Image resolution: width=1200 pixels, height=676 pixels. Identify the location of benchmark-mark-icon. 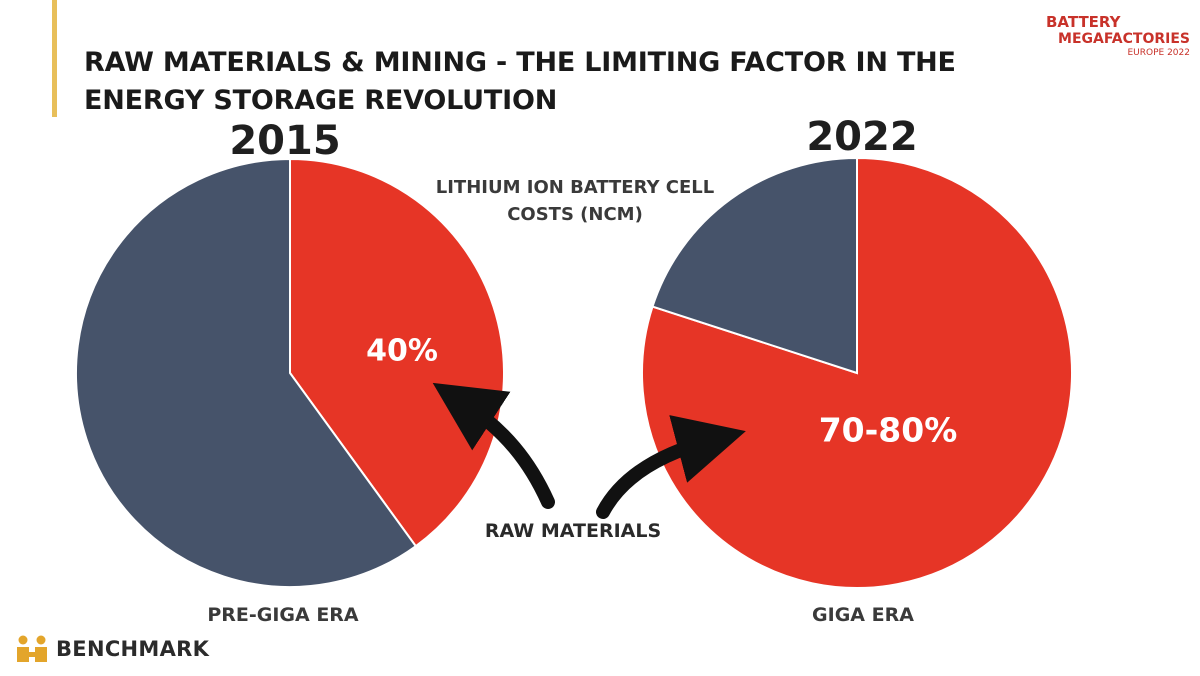
(32, 648).